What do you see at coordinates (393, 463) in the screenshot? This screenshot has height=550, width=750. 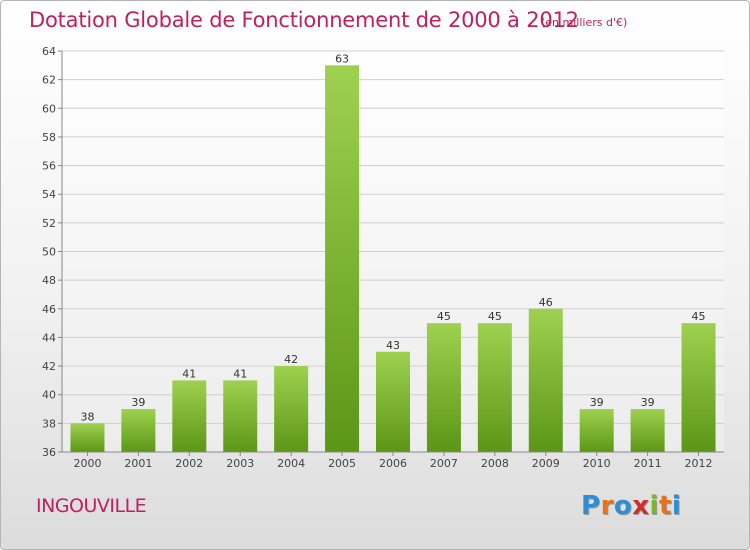 I see `x-tick-label: 2006` at bounding box center [393, 463].